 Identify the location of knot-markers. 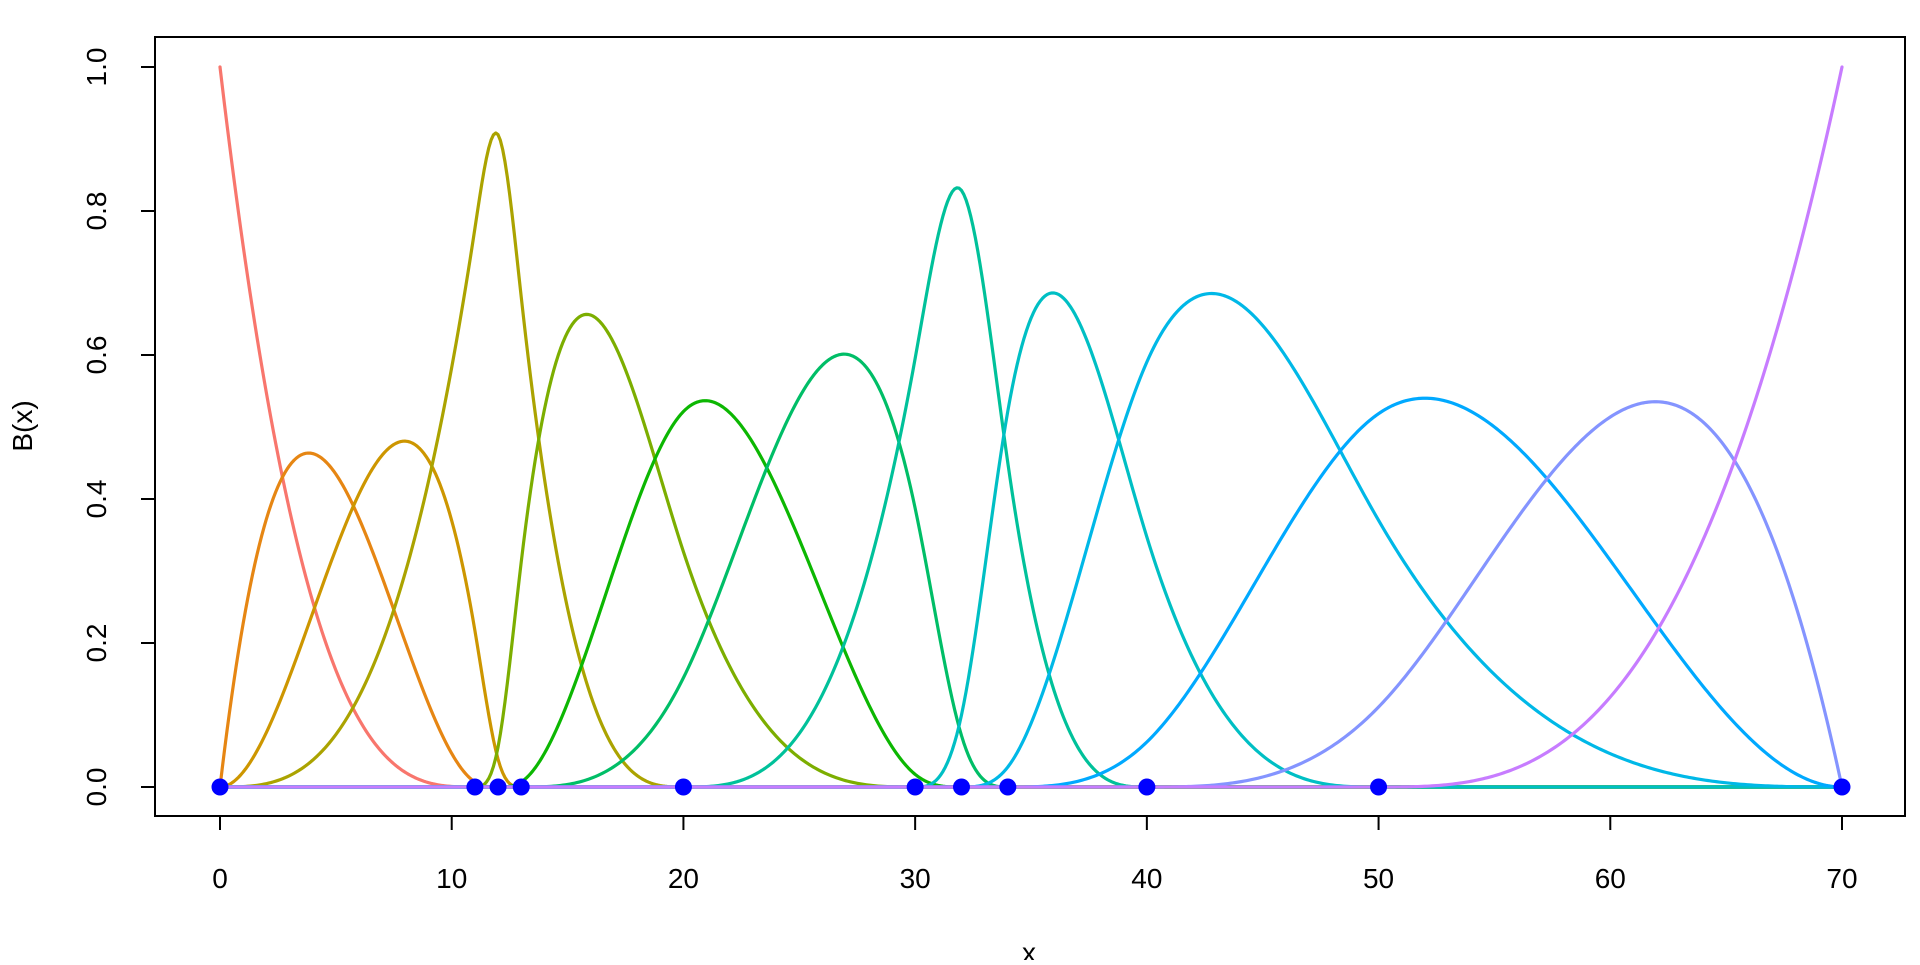
(1031, 787).